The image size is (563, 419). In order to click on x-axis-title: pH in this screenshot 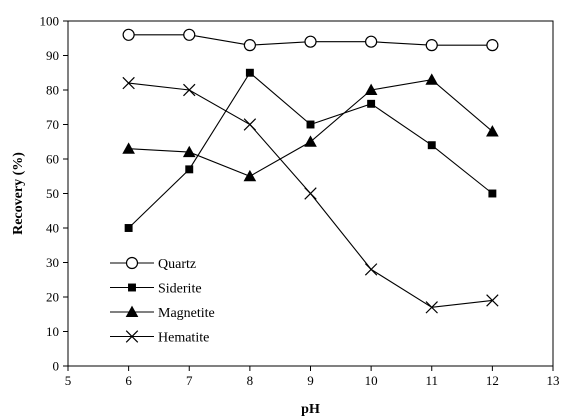, I will do `click(310, 409)`.